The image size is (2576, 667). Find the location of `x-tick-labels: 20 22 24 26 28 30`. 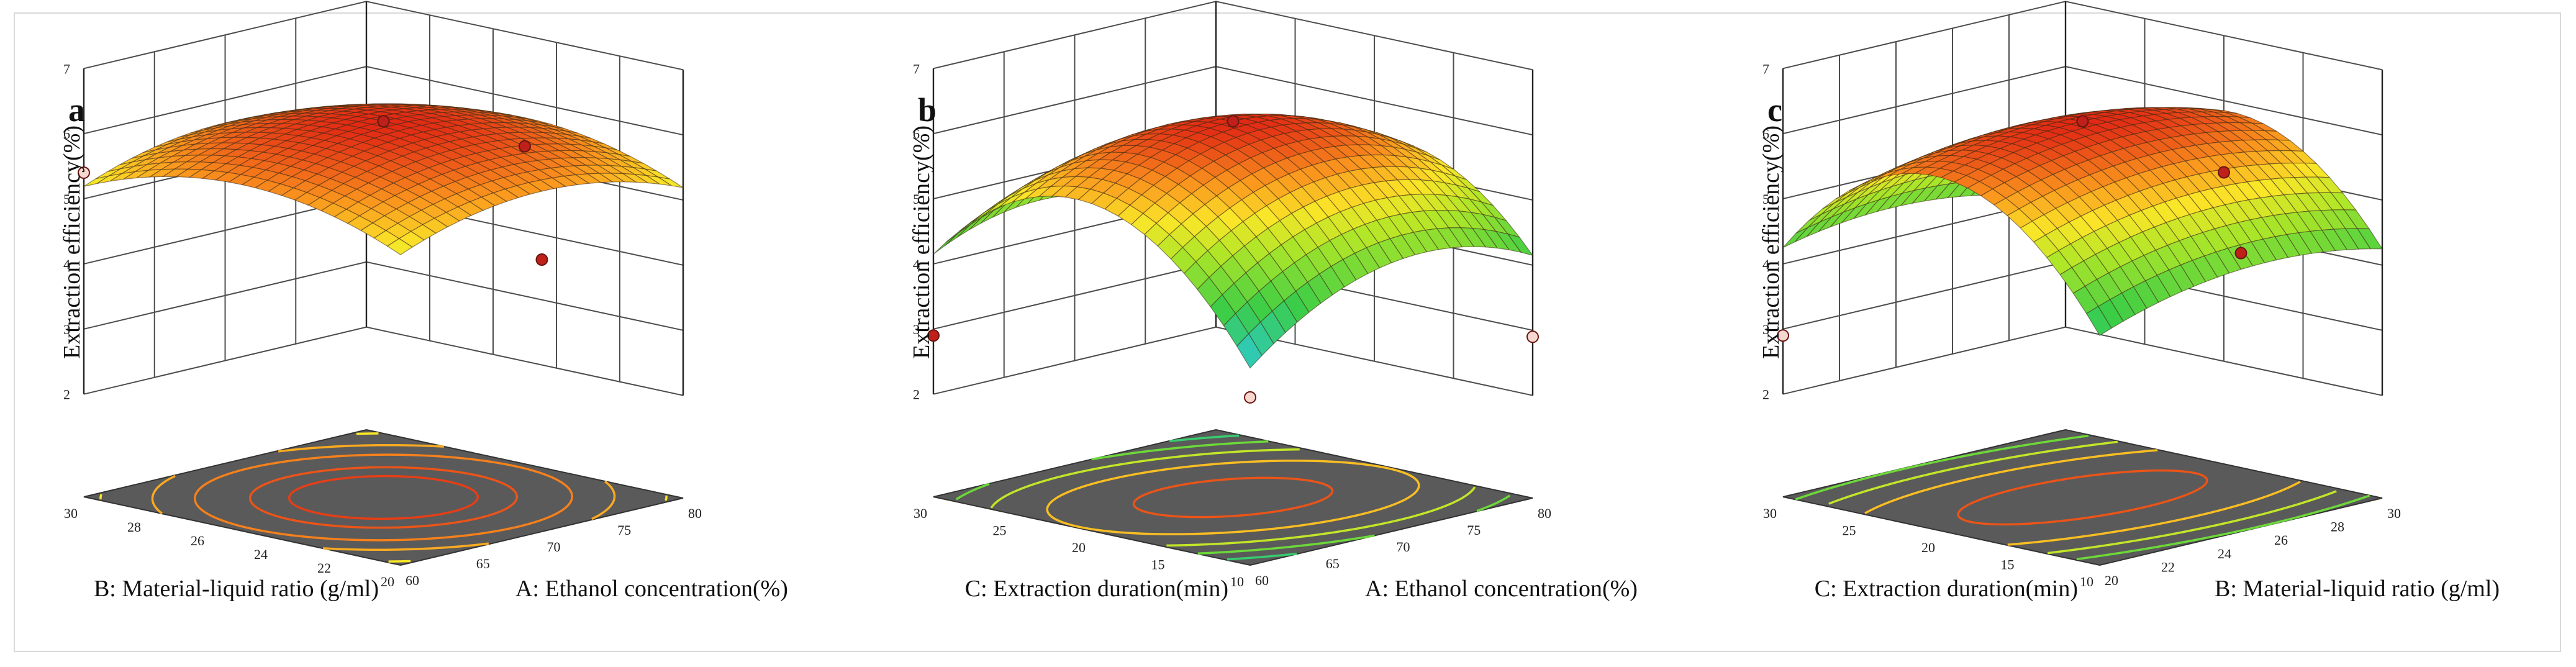

x-tick-labels: 20 22 24 26 28 30 is located at coordinates (2253, 547).